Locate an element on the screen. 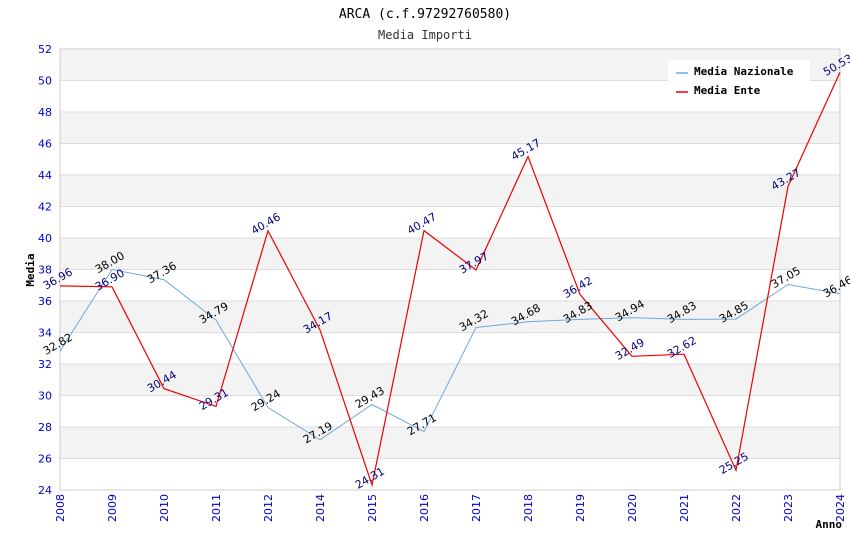  y-tick-label: 26 is located at coordinates (45, 459).